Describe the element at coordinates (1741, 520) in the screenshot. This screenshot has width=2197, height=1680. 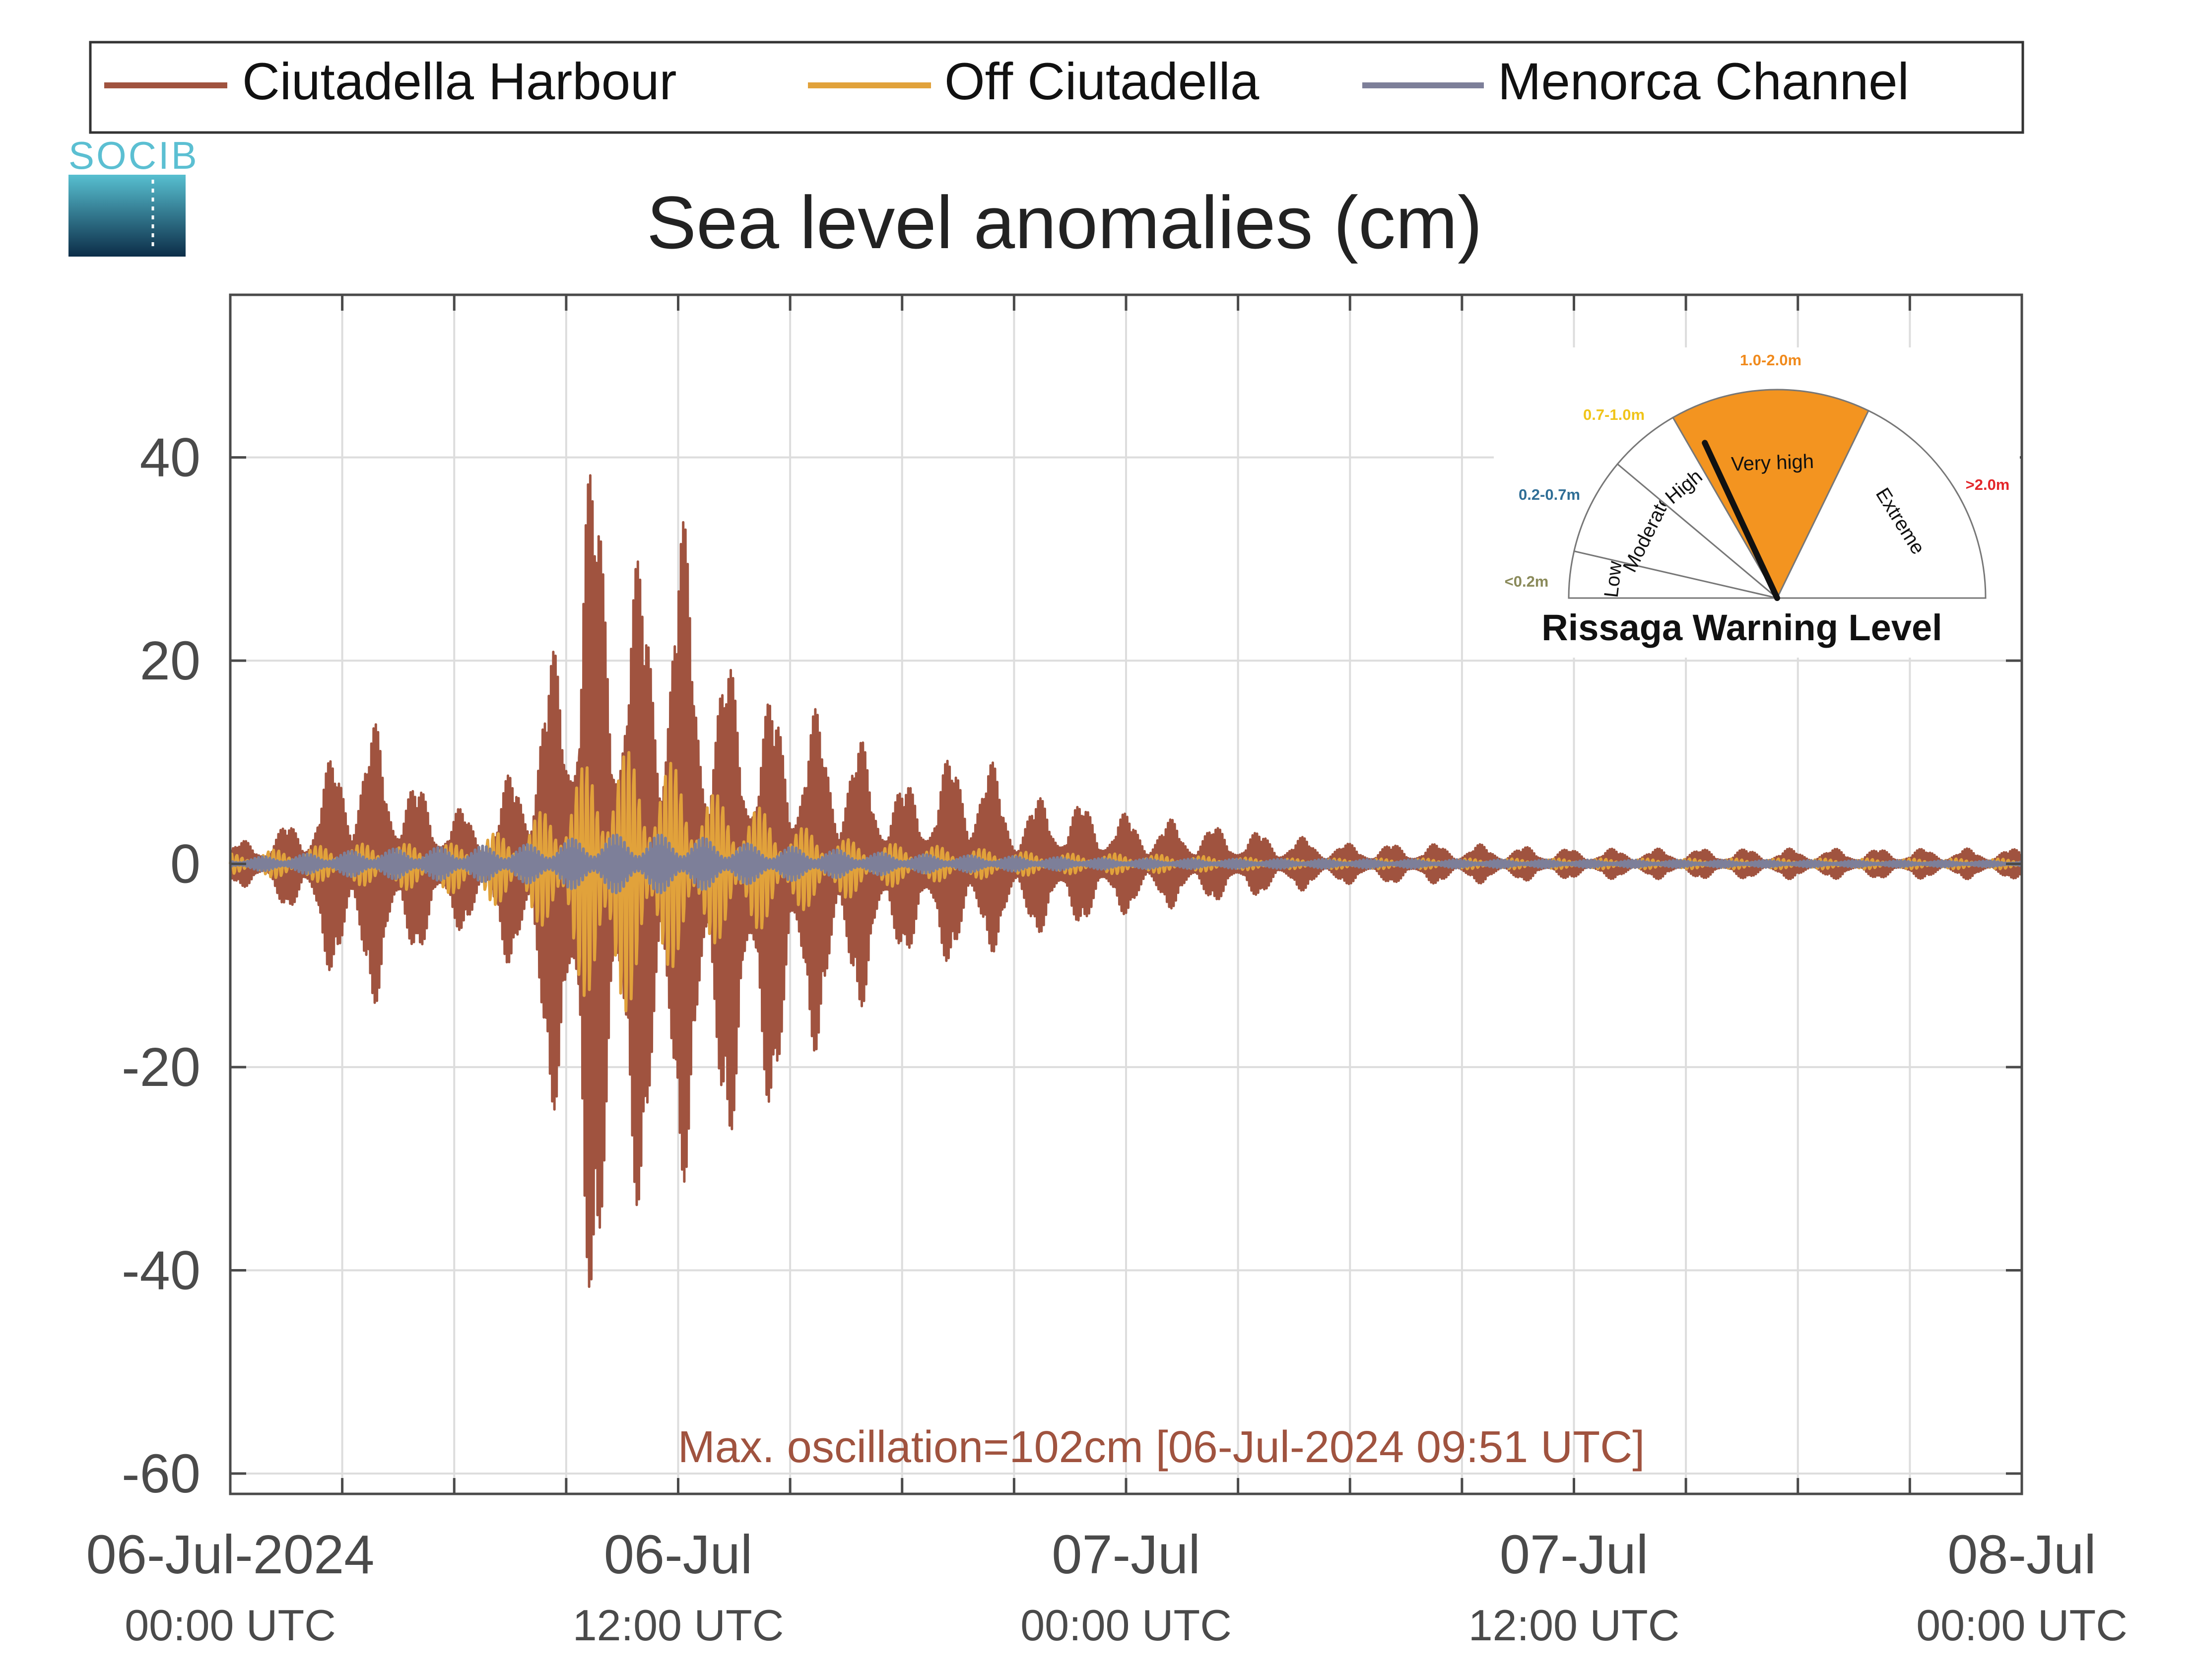
I see `gauge-needle` at that location.